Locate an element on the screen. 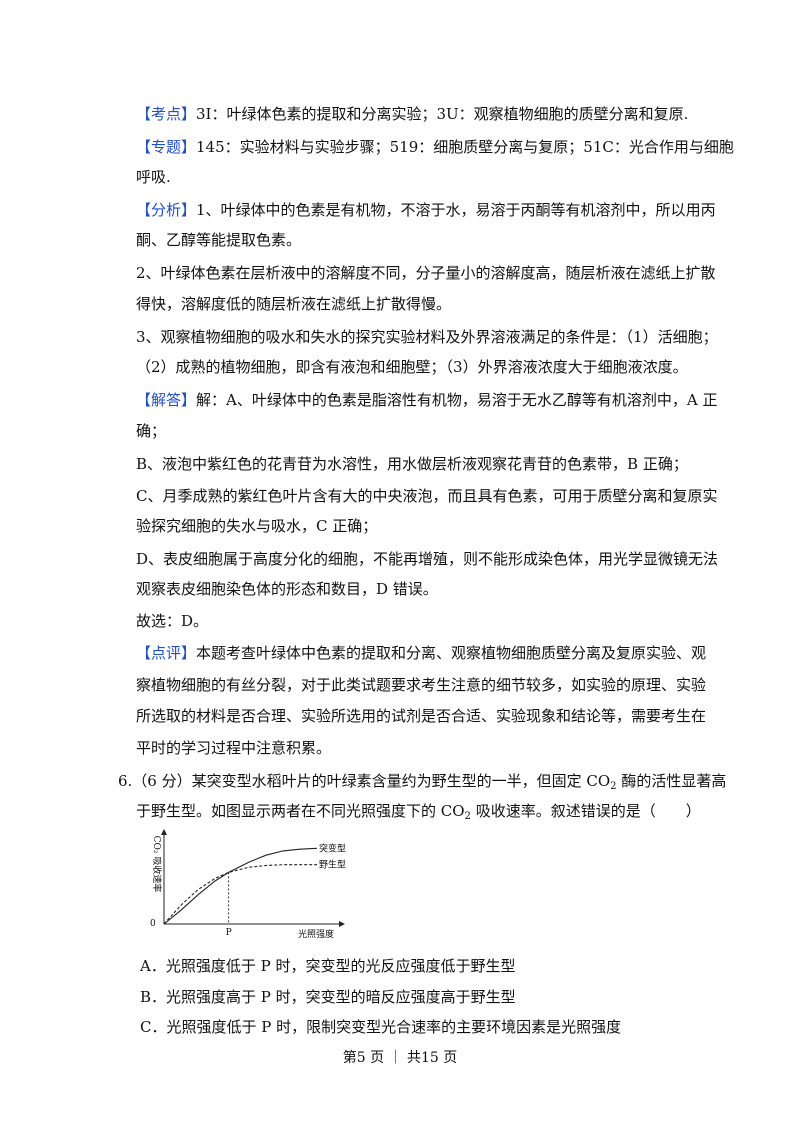  question-stem-line-2: 于野生型。如图显示两者在不同光照强度下的 CO2 吸收速率。叙述错误的是（ ） is located at coordinates (418, 811).